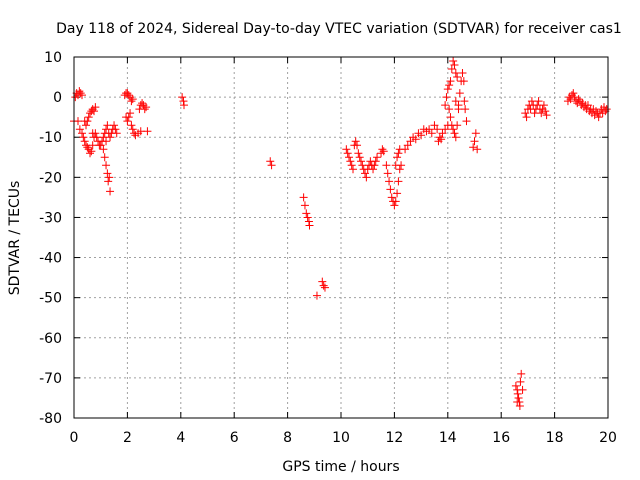 The height and width of the screenshot is (480, 640). What do you see at coordinates (50, 178) in the screenshot?
I see `y-tick-label: -20` at bounding box center [50, 178].